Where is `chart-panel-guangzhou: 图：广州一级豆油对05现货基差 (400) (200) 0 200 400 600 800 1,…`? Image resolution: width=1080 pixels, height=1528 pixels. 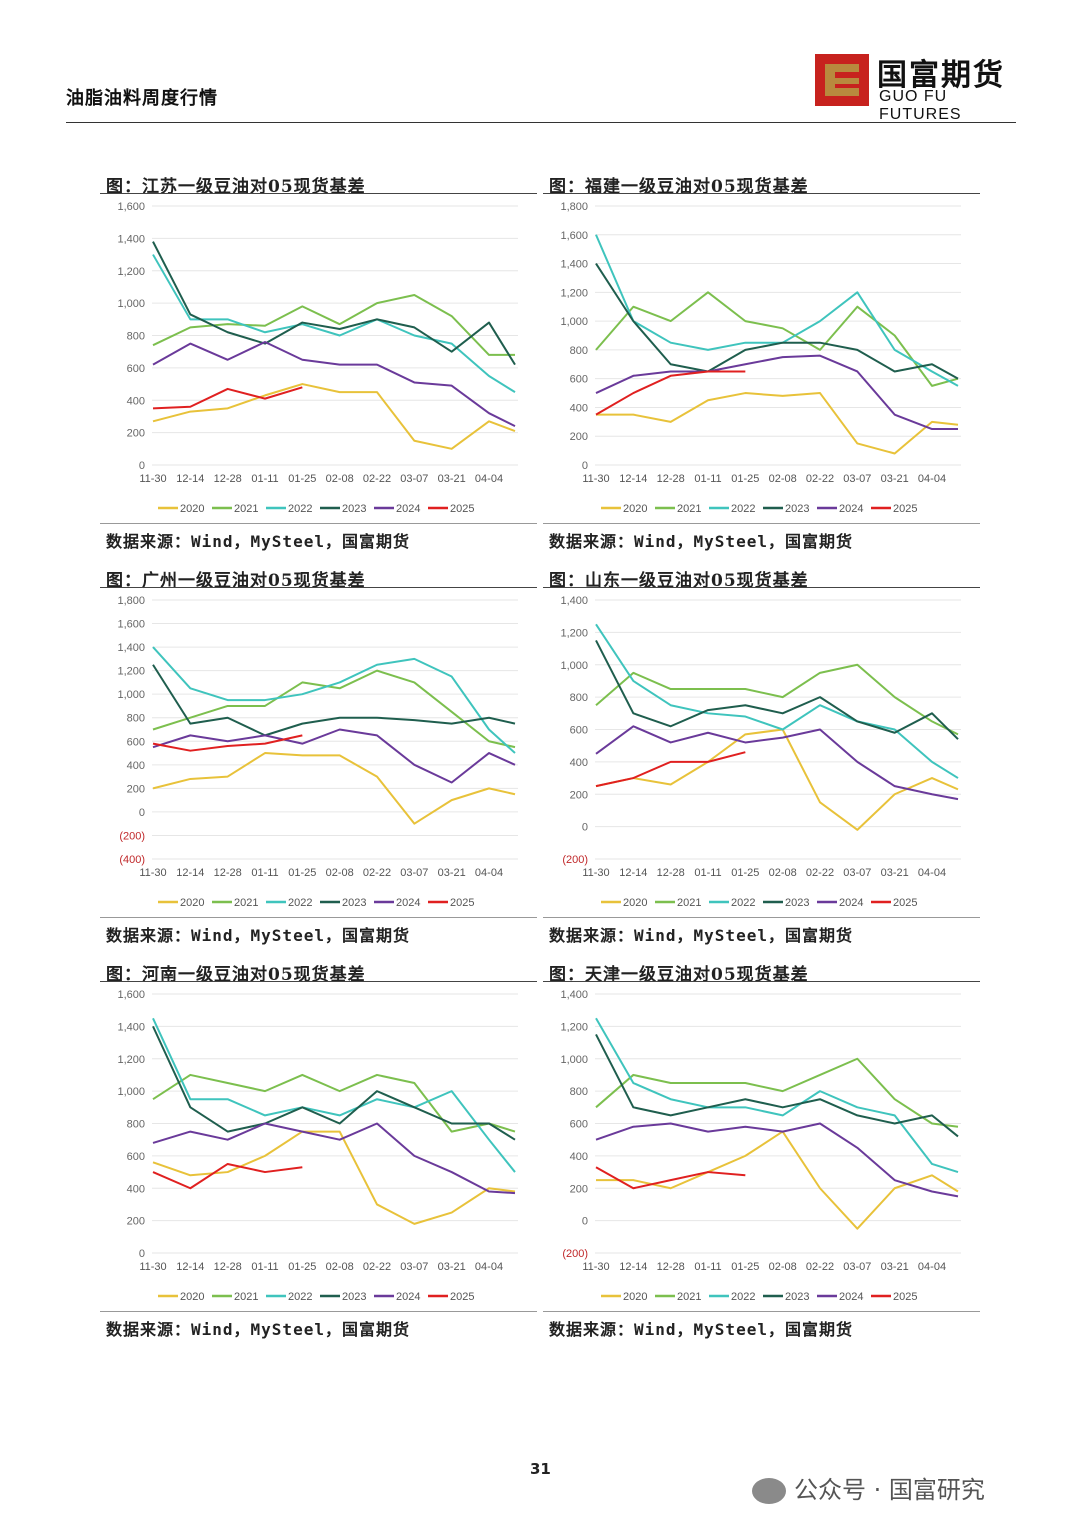
chart-panel-guangzhou: 图：广州一级豆油对05现货基差 (400) (200) 0 200 400 600 800 1,… is located at coordinates (318, 756).